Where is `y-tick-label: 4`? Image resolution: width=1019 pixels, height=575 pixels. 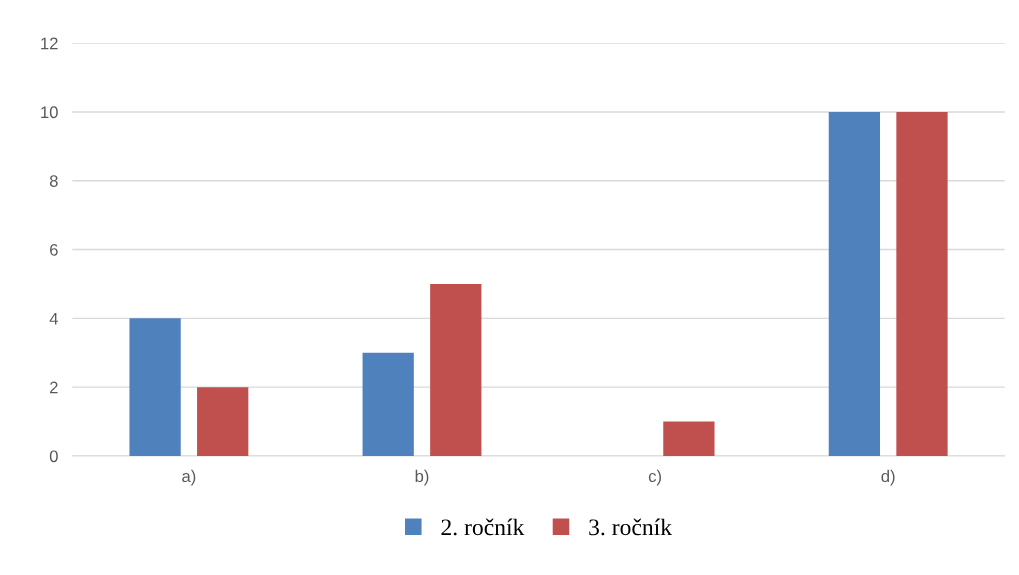 y-tick-label: 4 is located at coordinates (53, 318).